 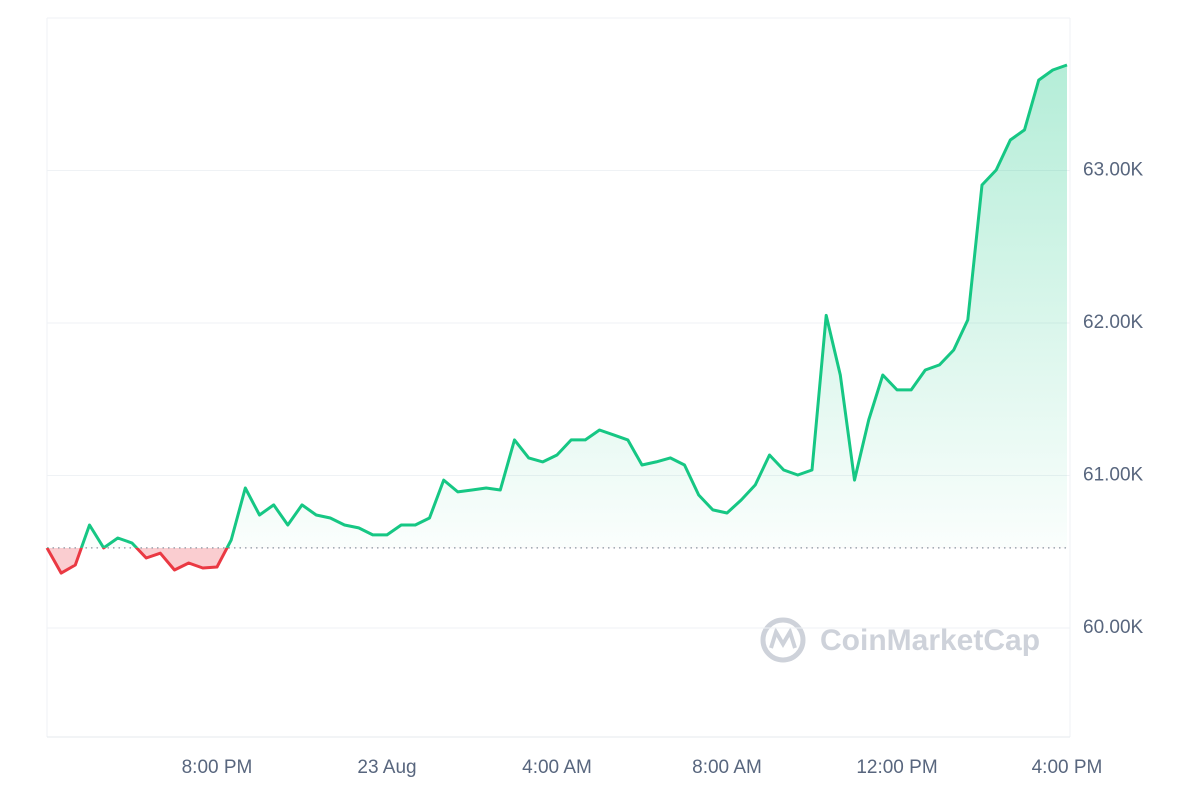 What do you see at coordinates (727, 767) in the screenshot?
I see `x-tick-label: 8:00 AM` at bounding box center [727, 767].